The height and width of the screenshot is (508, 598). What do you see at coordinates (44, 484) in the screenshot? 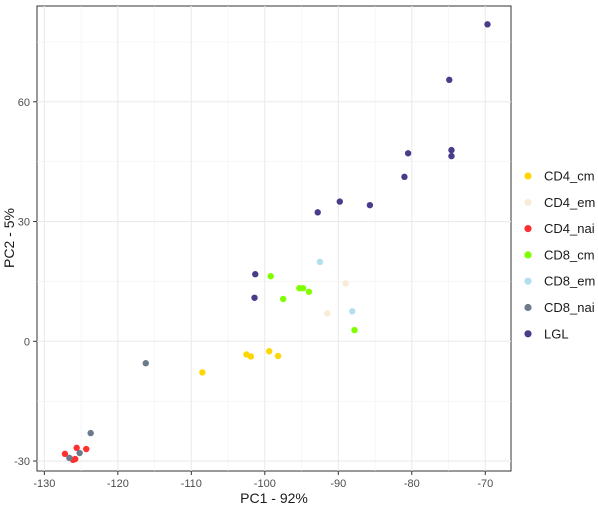
I see `x-tick-label: -130` at bounding box center [44, 484].